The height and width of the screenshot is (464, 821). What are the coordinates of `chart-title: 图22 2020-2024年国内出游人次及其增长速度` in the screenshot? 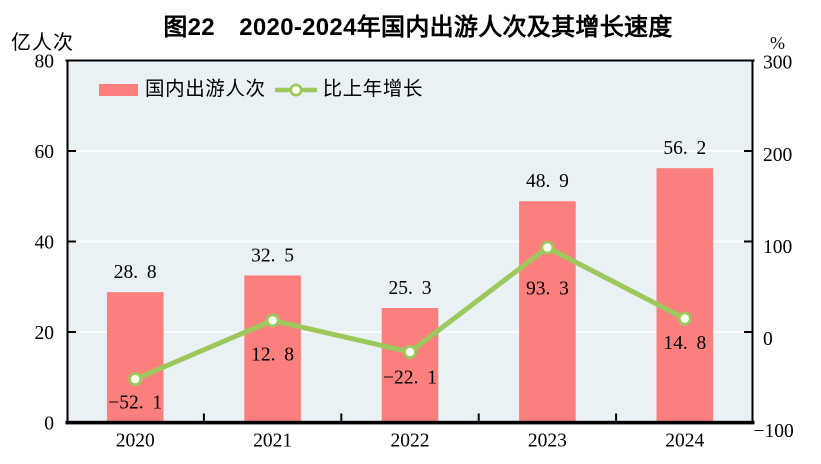 It's located at (418, 27).